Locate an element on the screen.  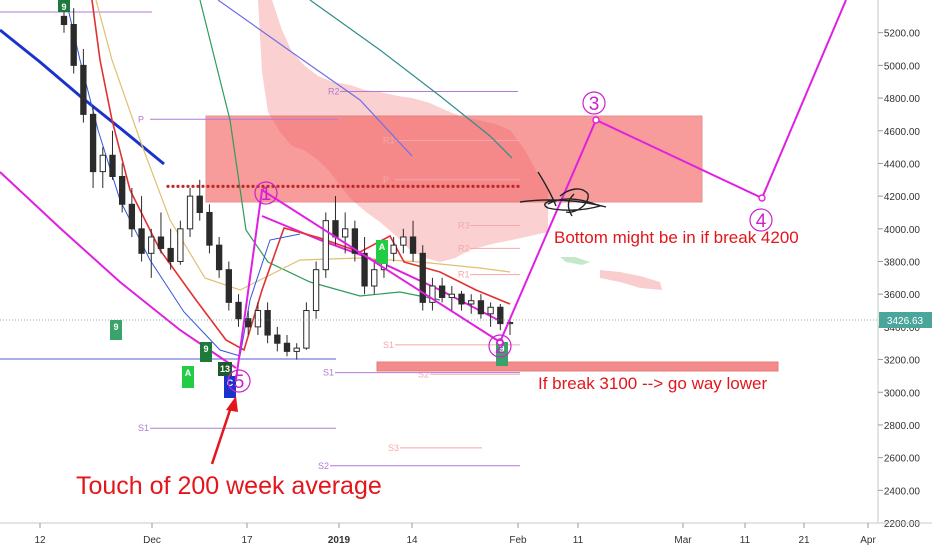
y-tick-label: 5000.00 is located at coordinates (902, 66).